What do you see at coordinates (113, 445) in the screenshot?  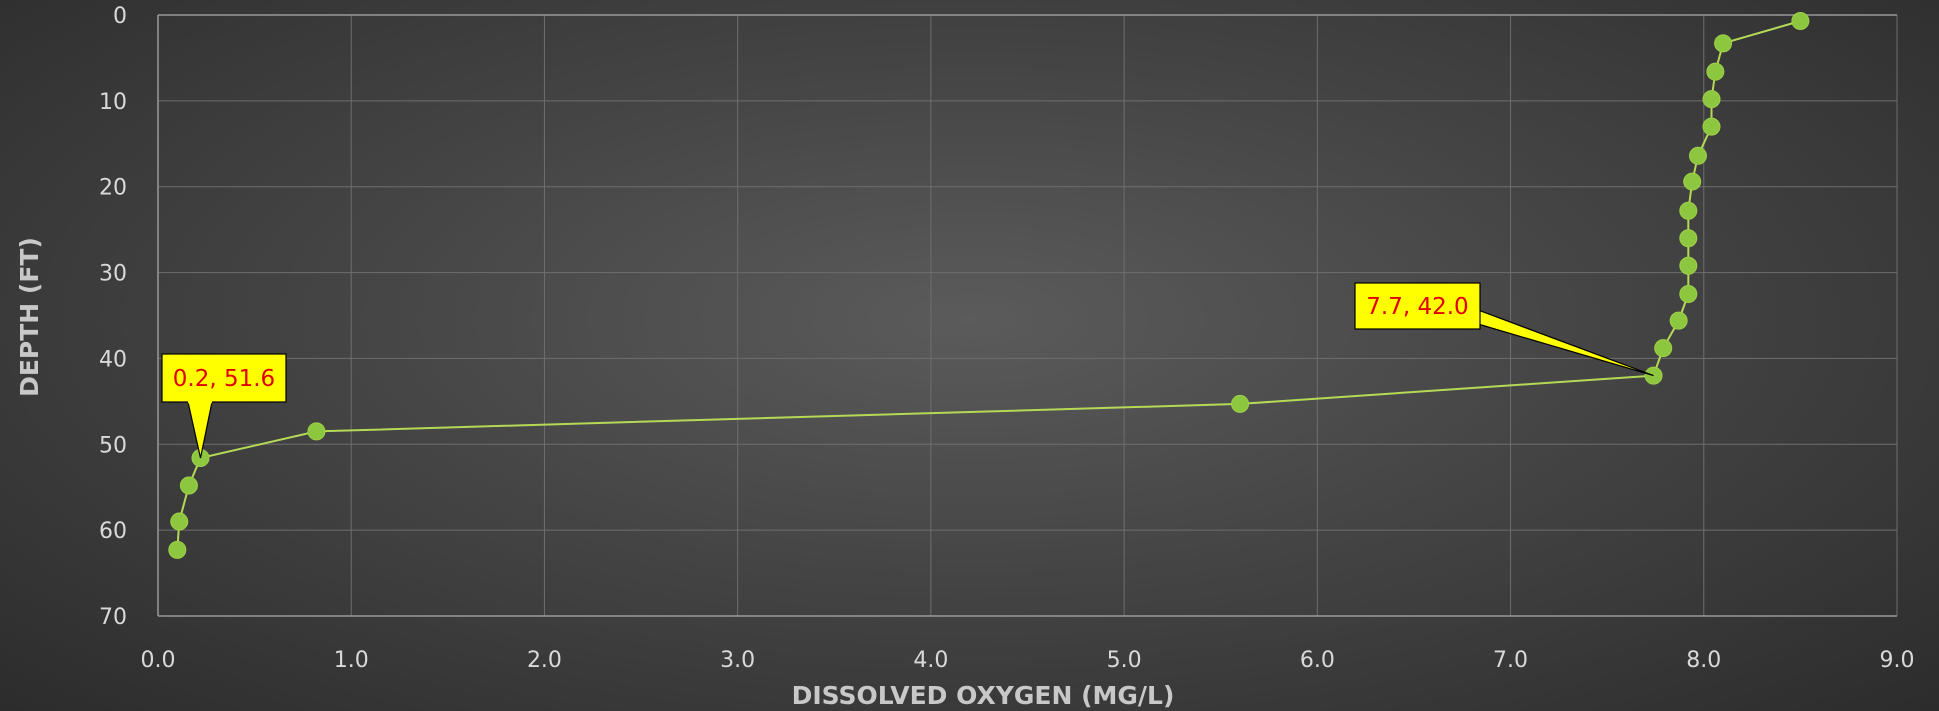 I see `y-tick-label: 50` at bounding box center [113, 445].